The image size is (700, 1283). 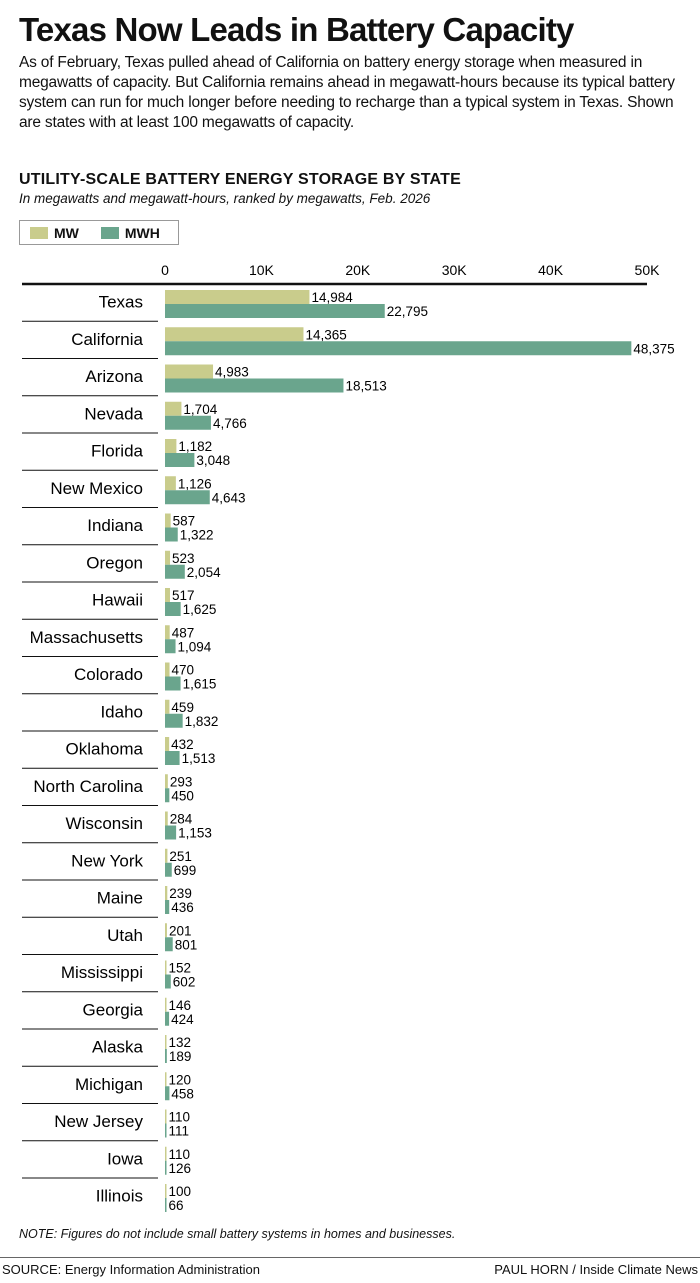 I want to click on value-label-mw: 4,983, so click(x=232, y=372).